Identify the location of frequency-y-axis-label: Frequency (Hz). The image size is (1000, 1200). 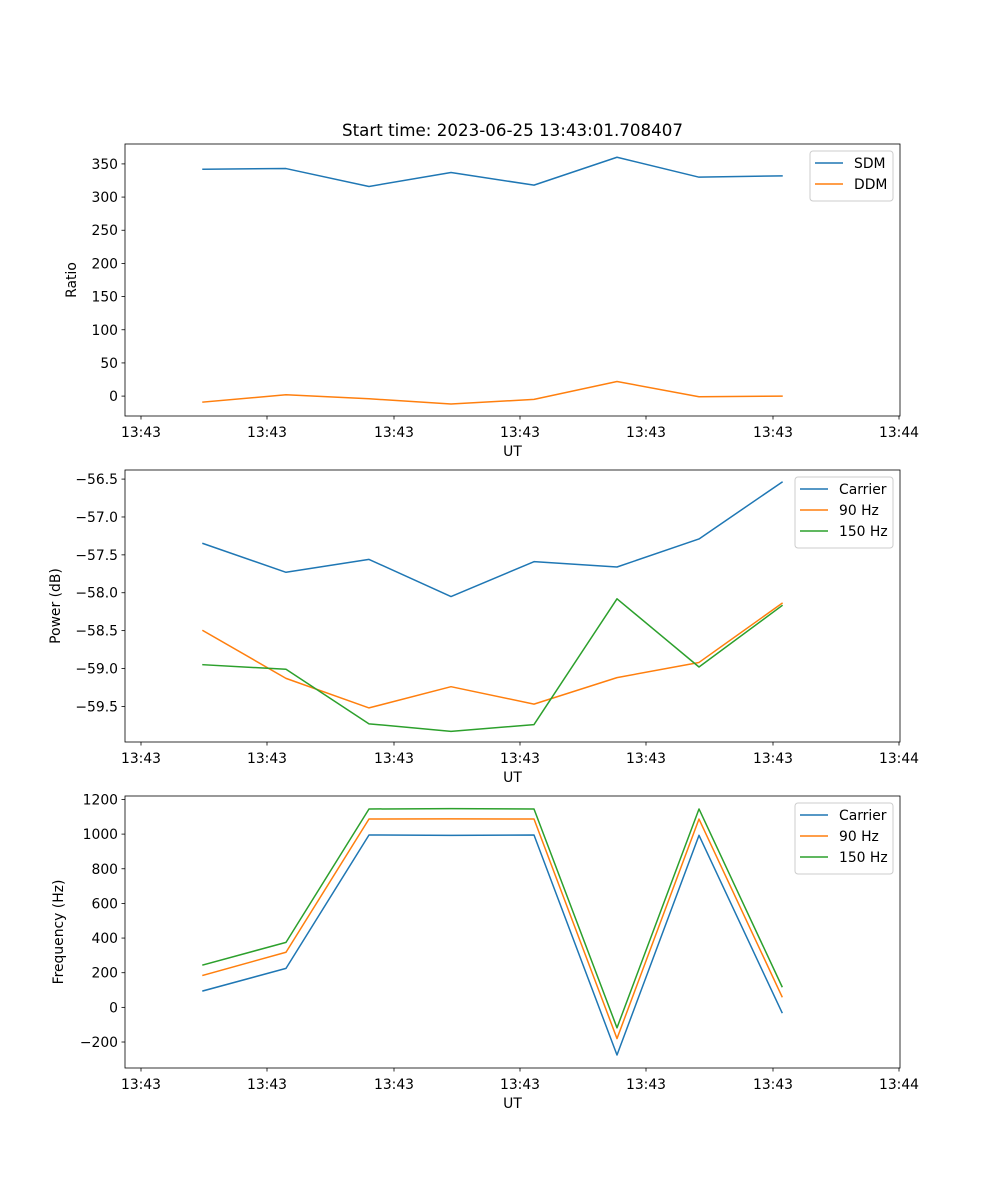
(59, 932).